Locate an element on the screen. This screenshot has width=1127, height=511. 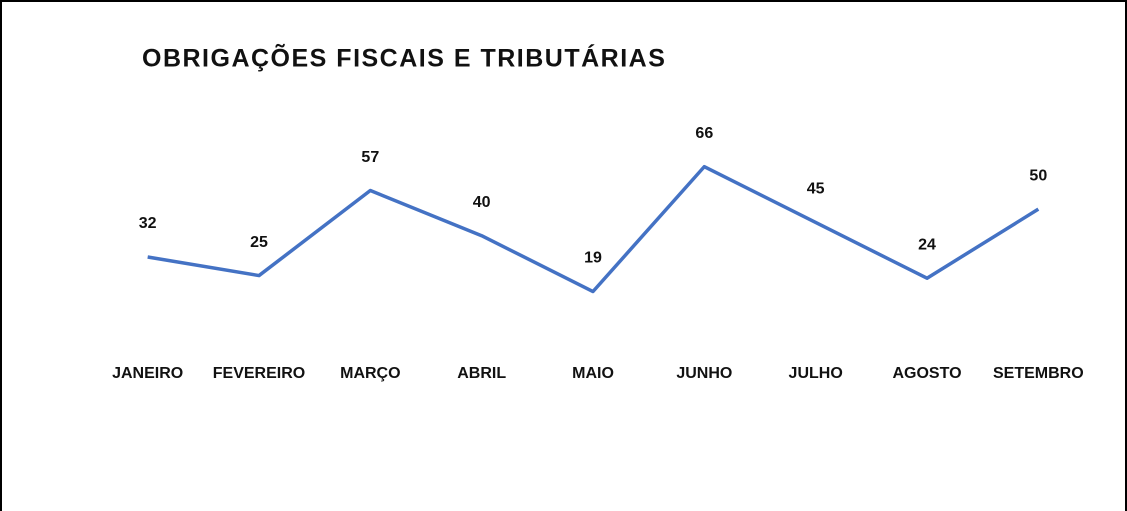
x-tick-label: JUNHO is located at coordinates (704, 373).